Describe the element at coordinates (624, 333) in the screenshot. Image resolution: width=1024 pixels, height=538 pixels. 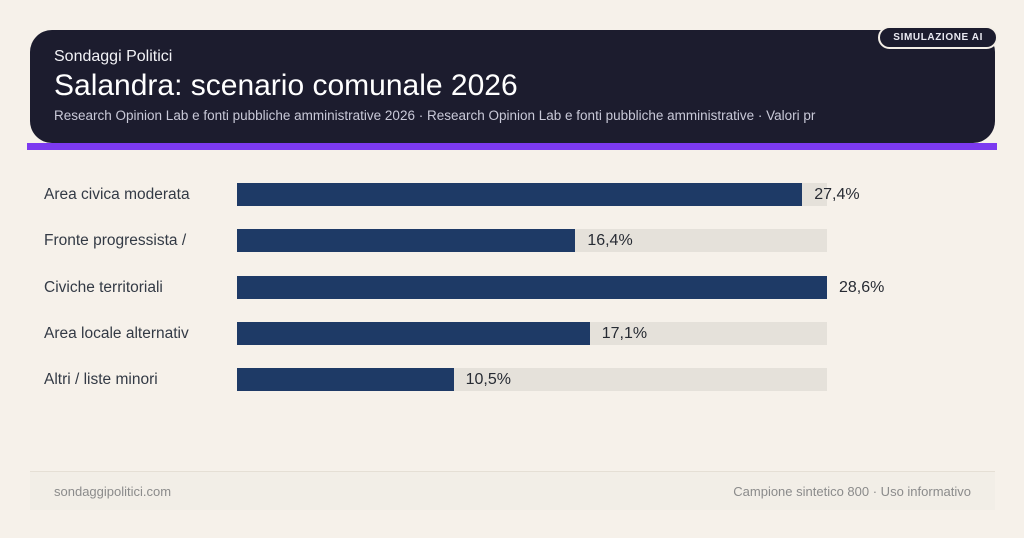
I see `value-label: 17,1%` at that location.